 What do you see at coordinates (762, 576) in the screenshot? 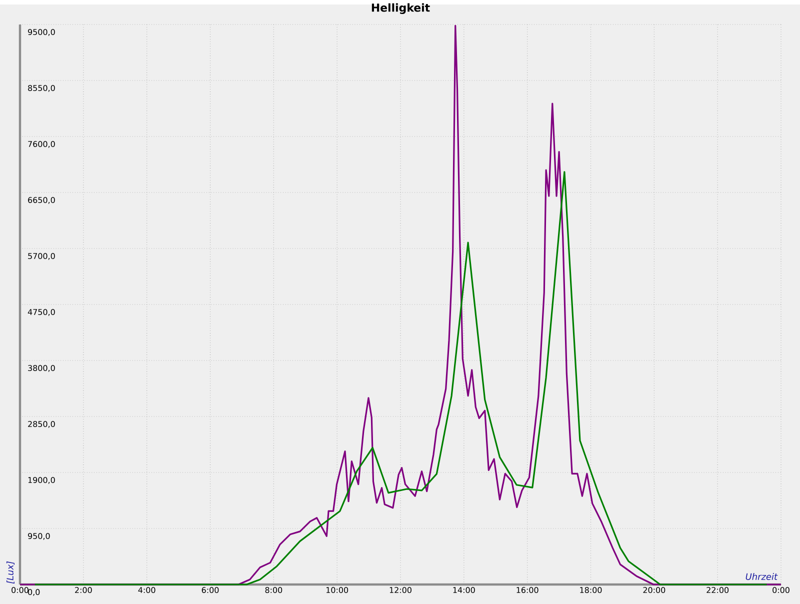
I see `x-axis-title: Uhrzeit` at bounding box center [762, 576].